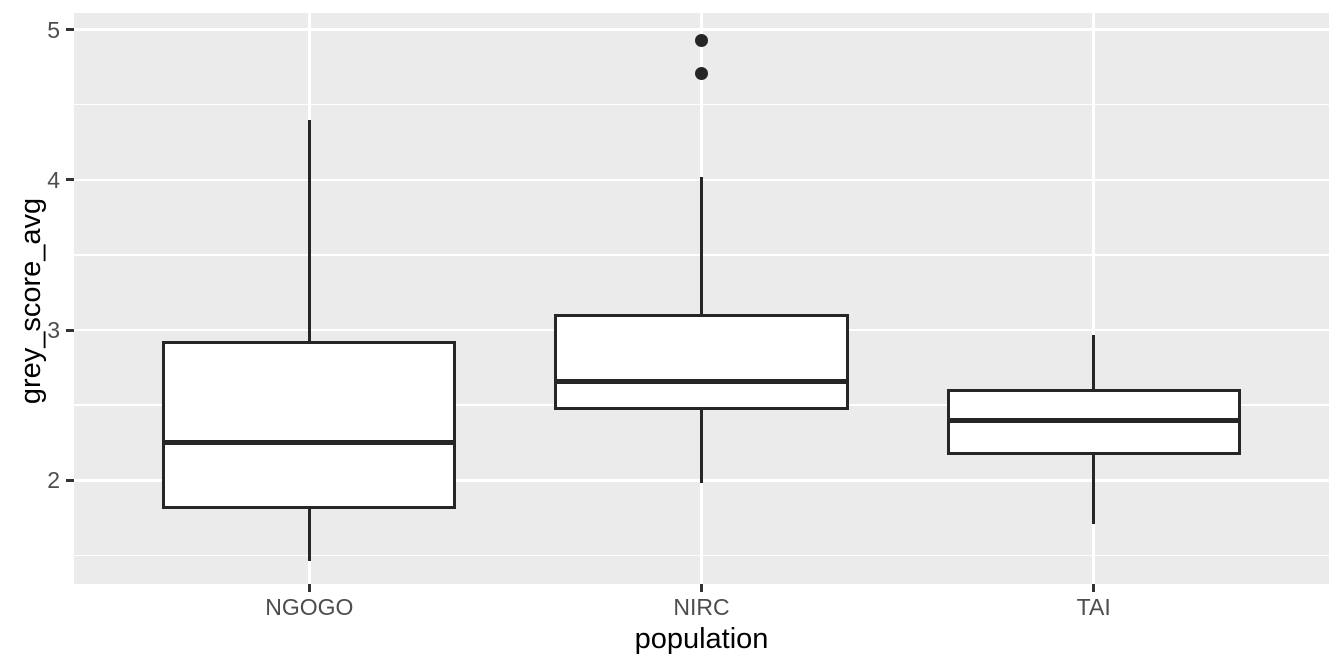  I want to click on y-tick-label: 2, so click(53, 480).